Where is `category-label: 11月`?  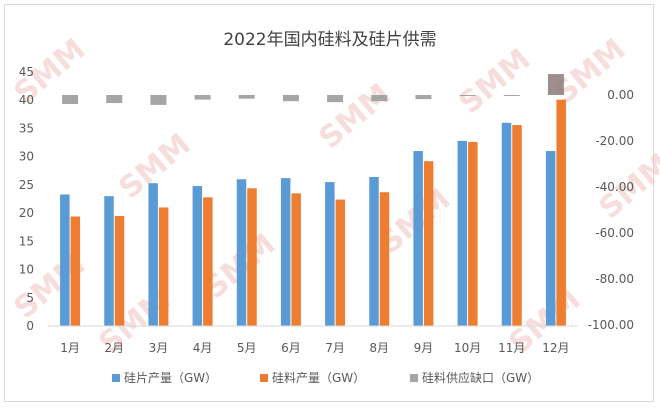
category-label: 11月 is located at coordinates (511, 348).